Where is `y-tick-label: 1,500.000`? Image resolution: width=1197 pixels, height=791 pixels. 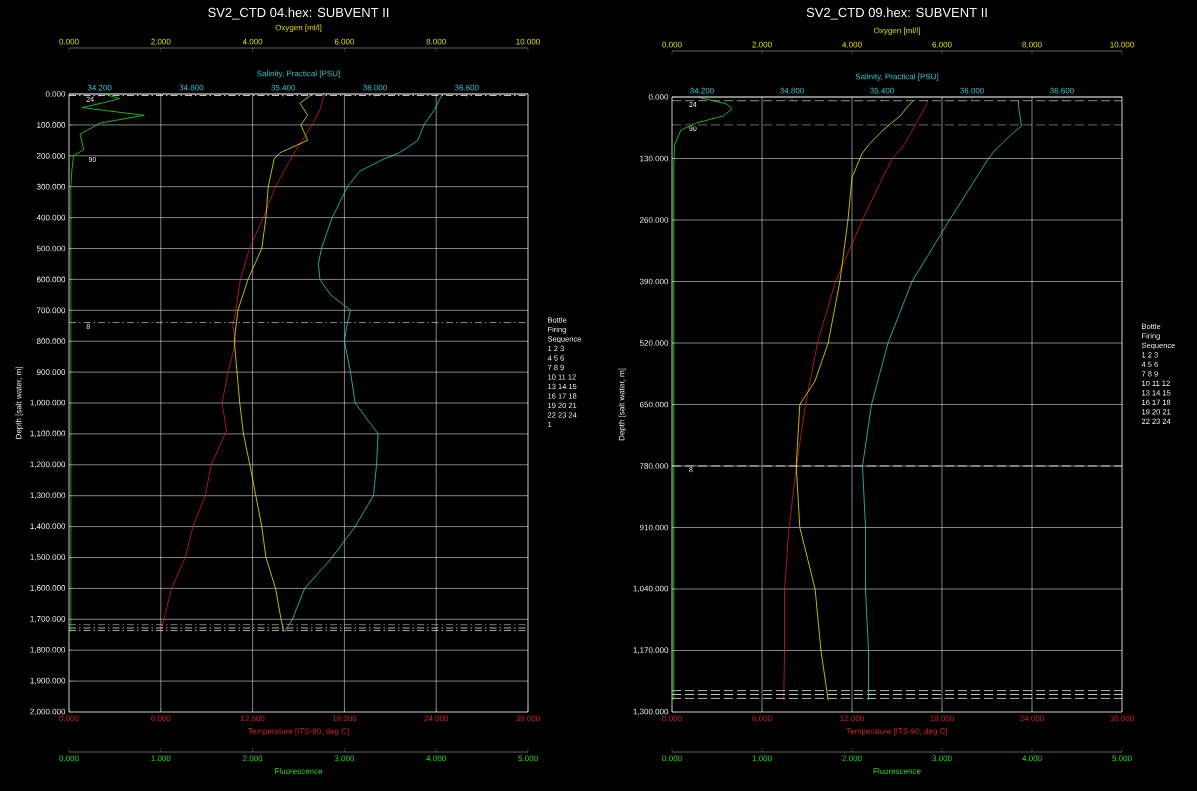 y-tick-label: 1,500.000 is located at coordinates (48, 557).